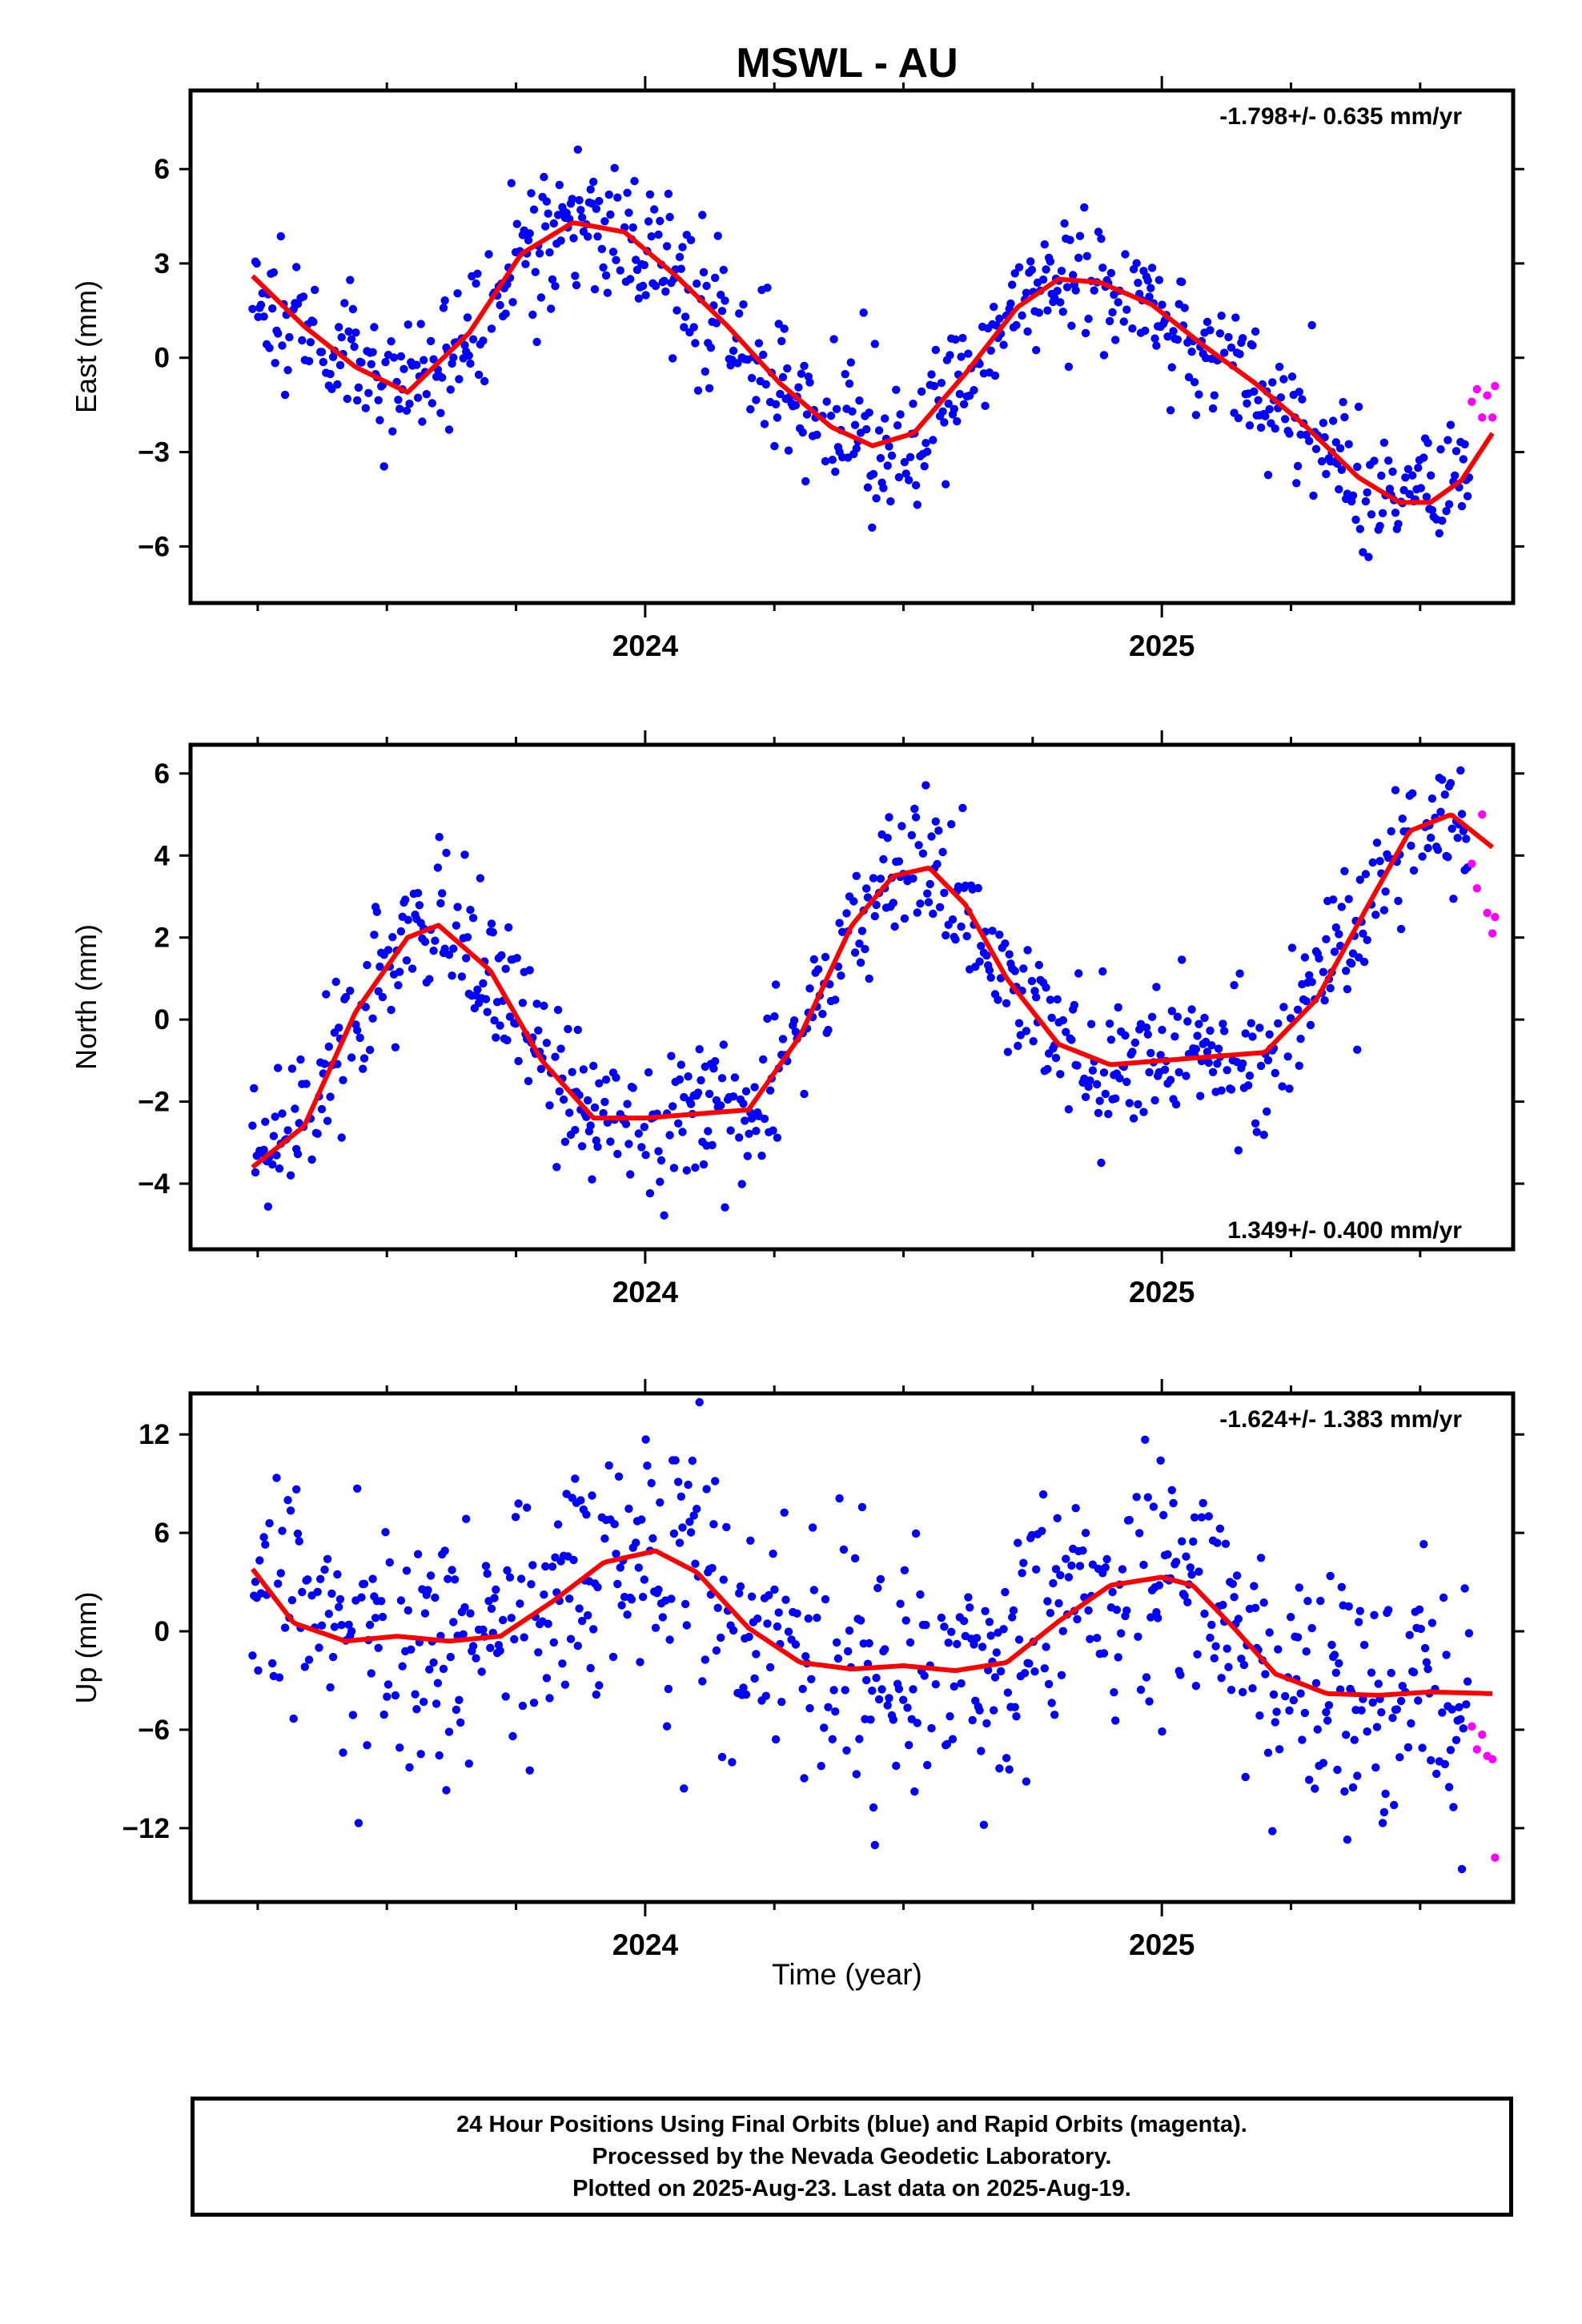 The width and height of the screenshot is (1582, 2324). What do you see at coordinates (162, 774) in the screenshot?
I see `y-tick-label: 6` at bounding box center [162, 774].